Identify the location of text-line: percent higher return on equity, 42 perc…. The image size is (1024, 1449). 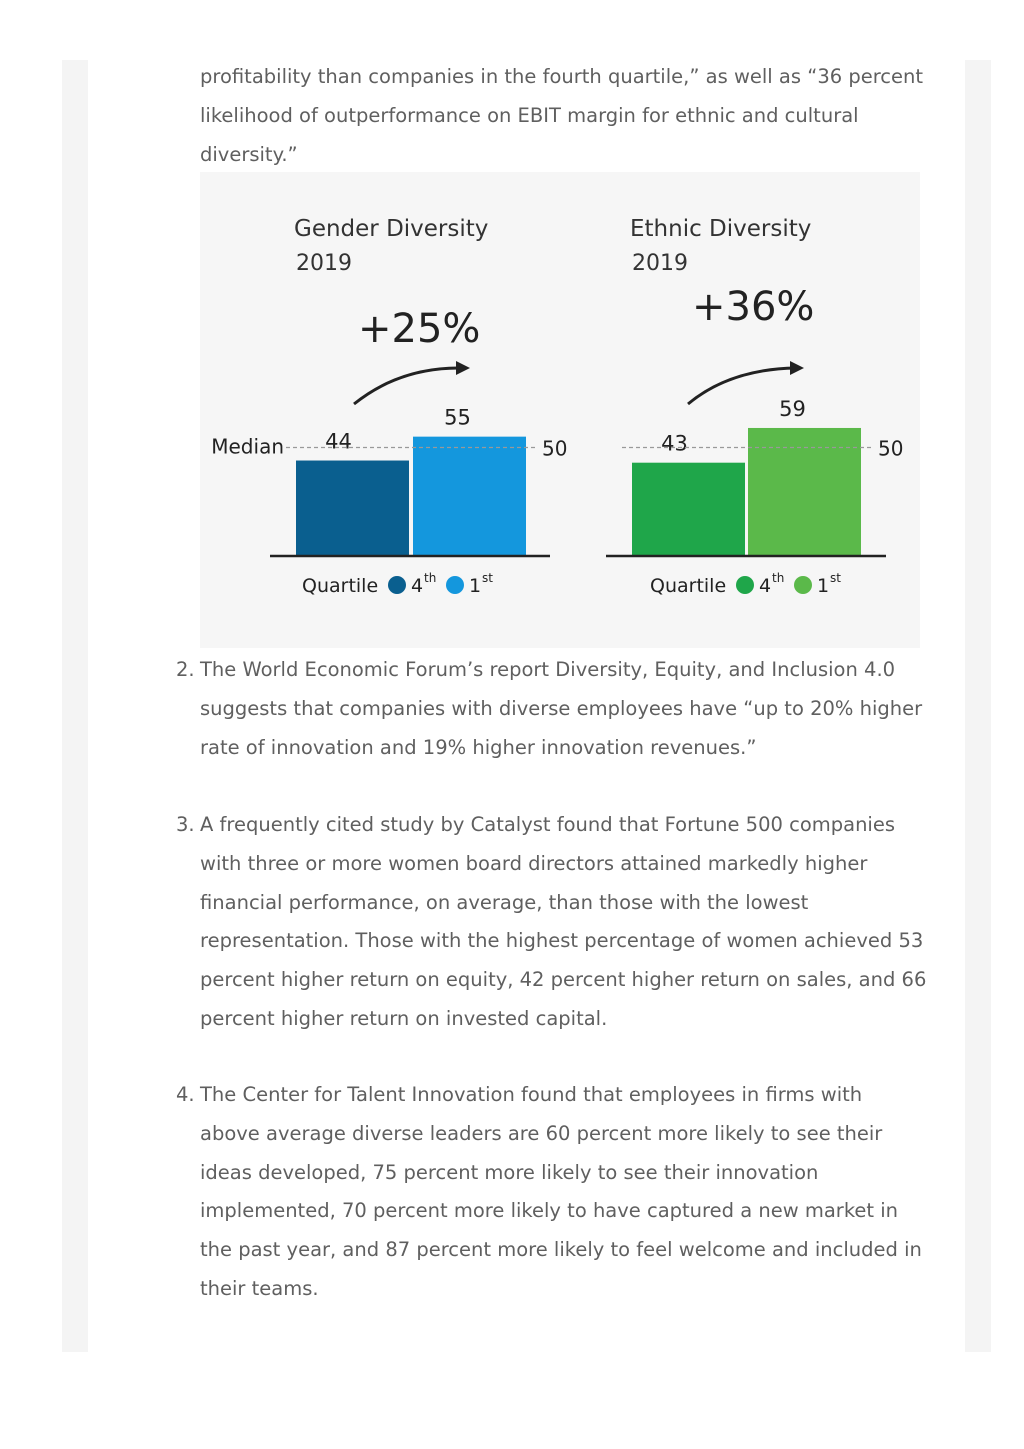
(563, 980).